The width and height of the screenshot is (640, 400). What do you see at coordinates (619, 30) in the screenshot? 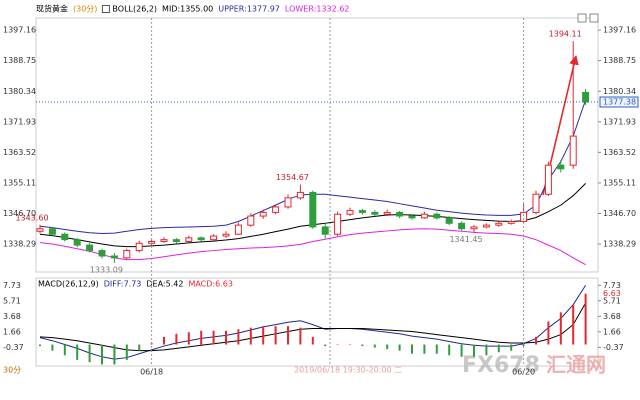
I see `y-tick-label: 1397.16` at bounding box center [619, 30].